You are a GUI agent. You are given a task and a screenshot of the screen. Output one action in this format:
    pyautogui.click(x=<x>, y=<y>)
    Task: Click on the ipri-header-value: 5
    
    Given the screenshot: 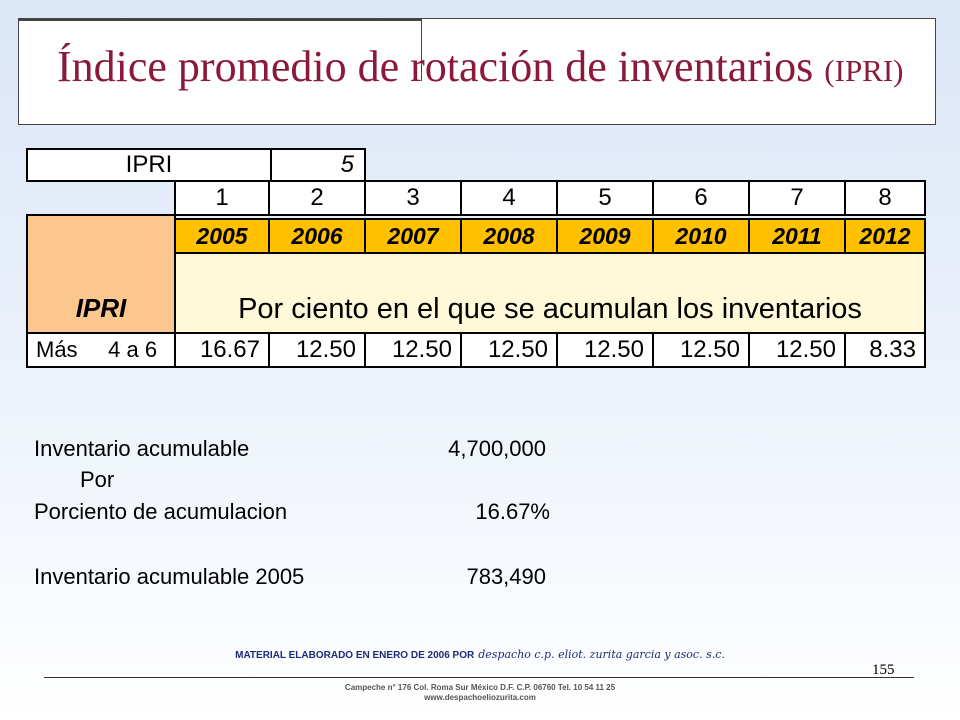 What is the action you would take?
    pyautogui.click(x=318, y=165)
    